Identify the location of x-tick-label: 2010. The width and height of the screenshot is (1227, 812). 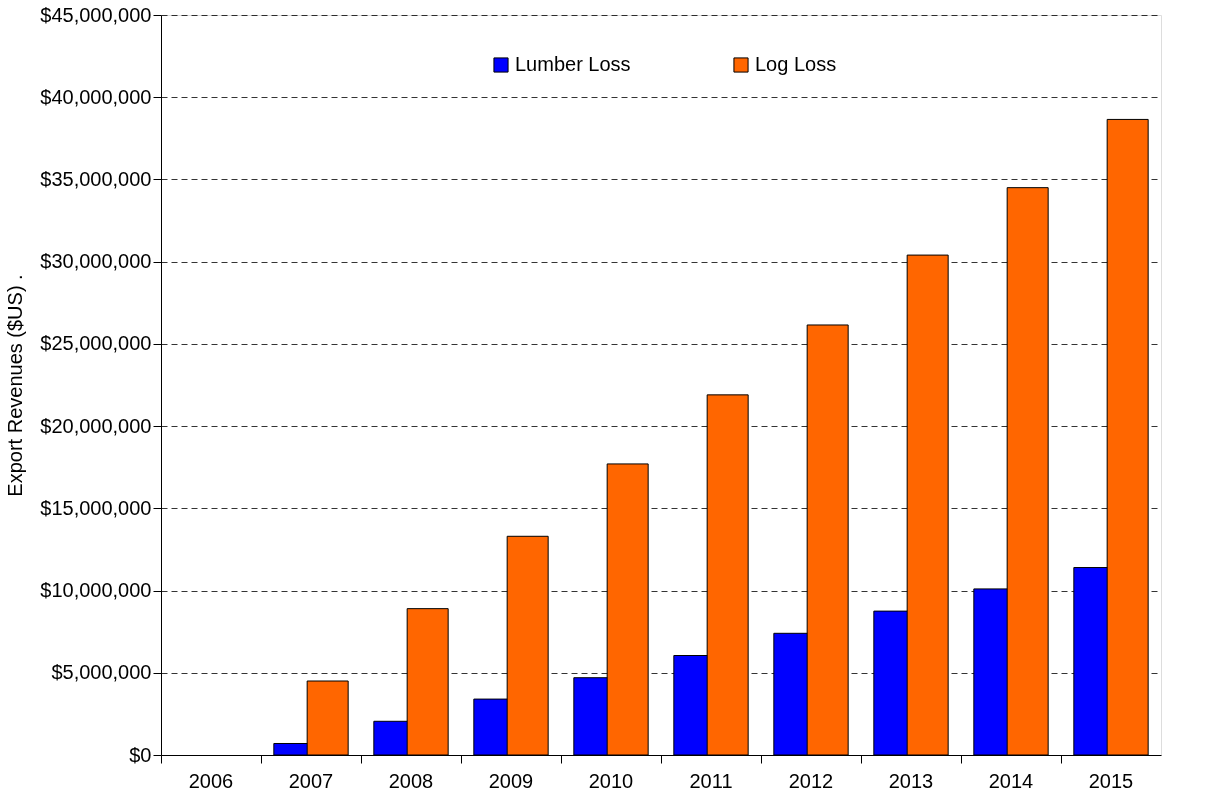
(611, 780).